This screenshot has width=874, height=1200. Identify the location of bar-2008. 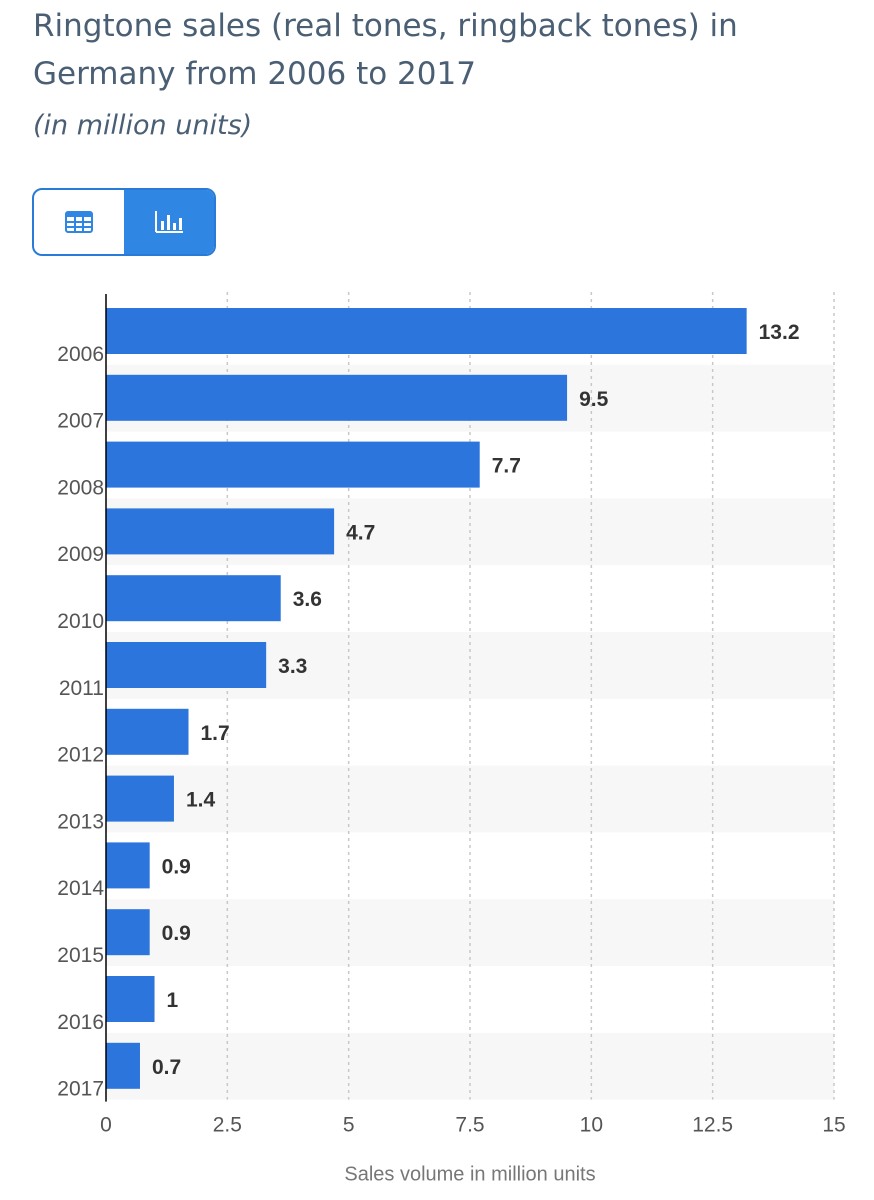
(293, 464).